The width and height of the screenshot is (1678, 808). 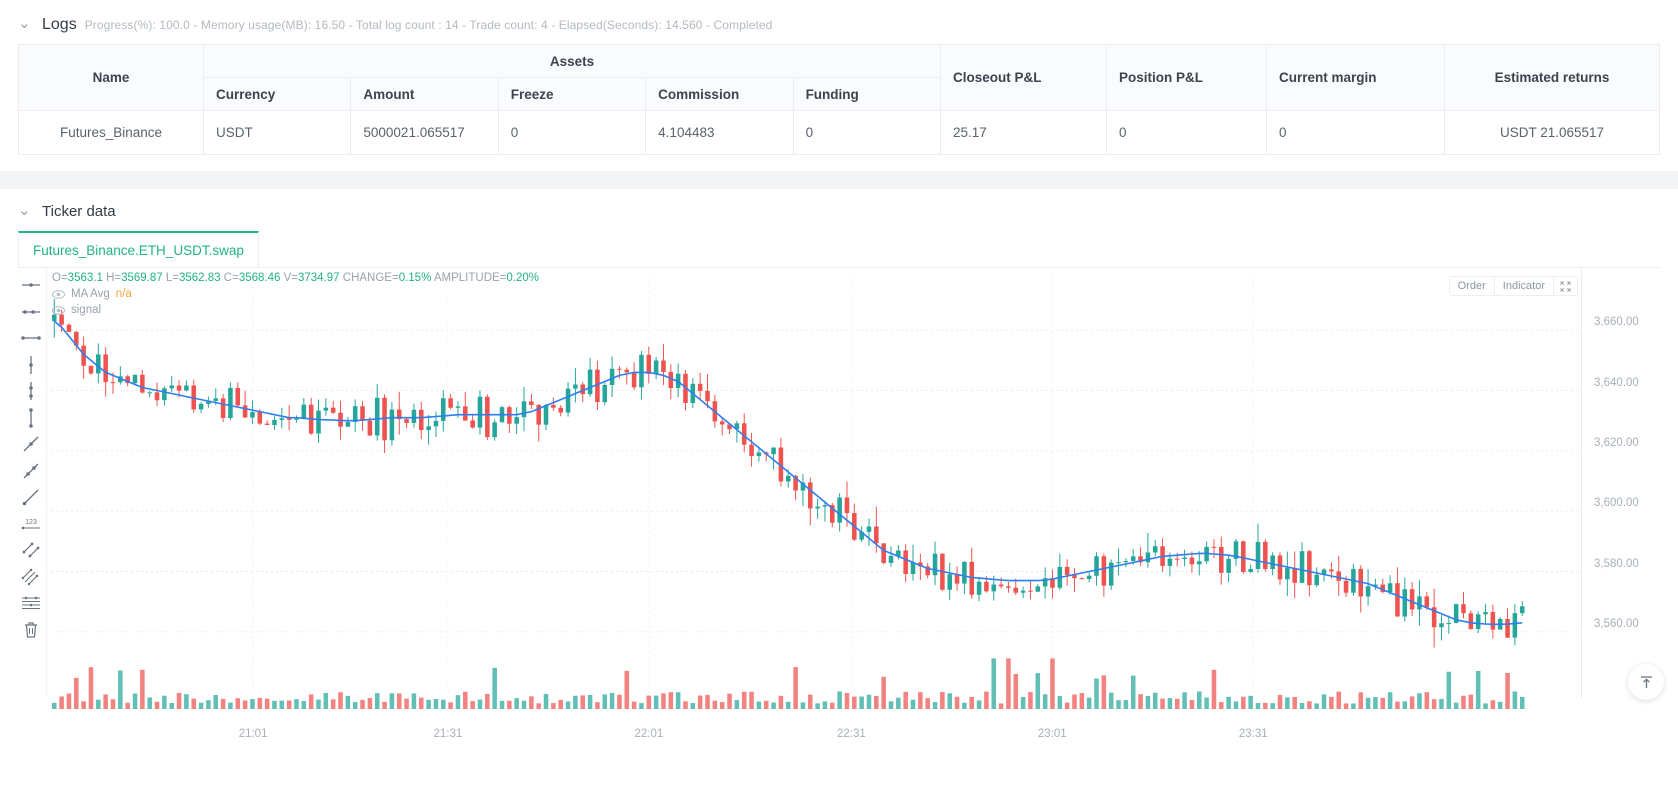 What do you see at coordinates (572, 94) in the screenshot?
I see `col-freeze: Freeze` at bounding box center [572, 94].